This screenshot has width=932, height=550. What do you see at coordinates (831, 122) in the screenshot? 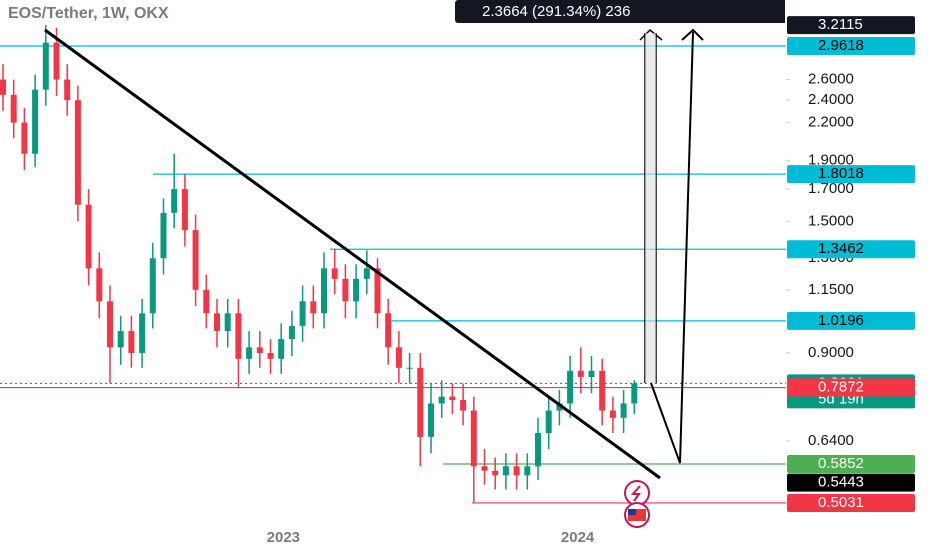
I see `y-tick-label: 2.2000` at bounding box center [831, 122].